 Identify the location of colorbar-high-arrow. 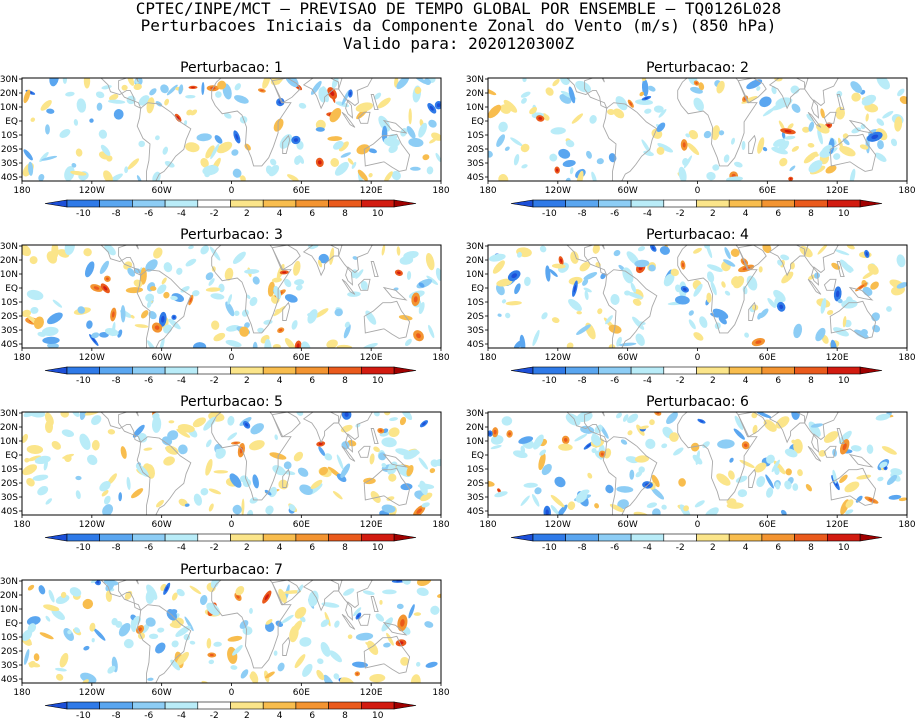
(405, 537).